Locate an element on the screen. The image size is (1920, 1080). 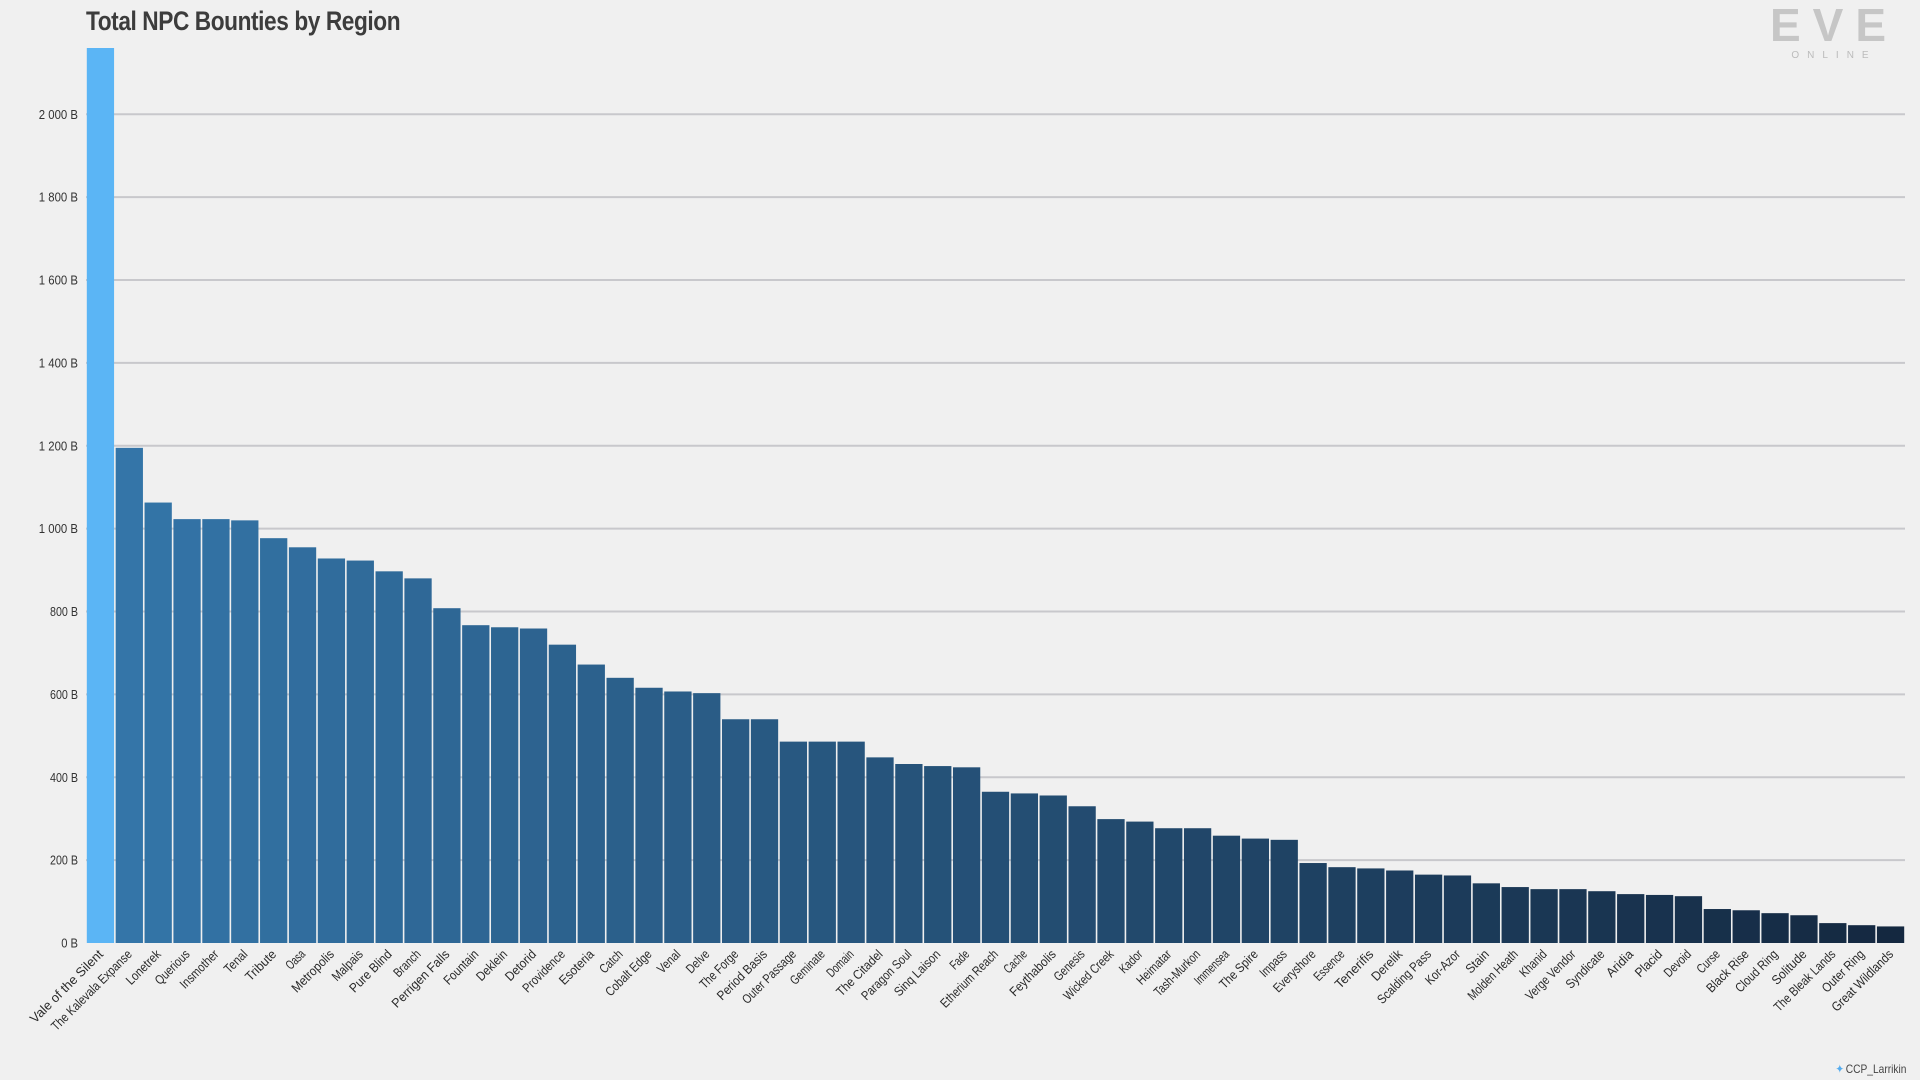
bar-querious is located at coordinates (187, 731).